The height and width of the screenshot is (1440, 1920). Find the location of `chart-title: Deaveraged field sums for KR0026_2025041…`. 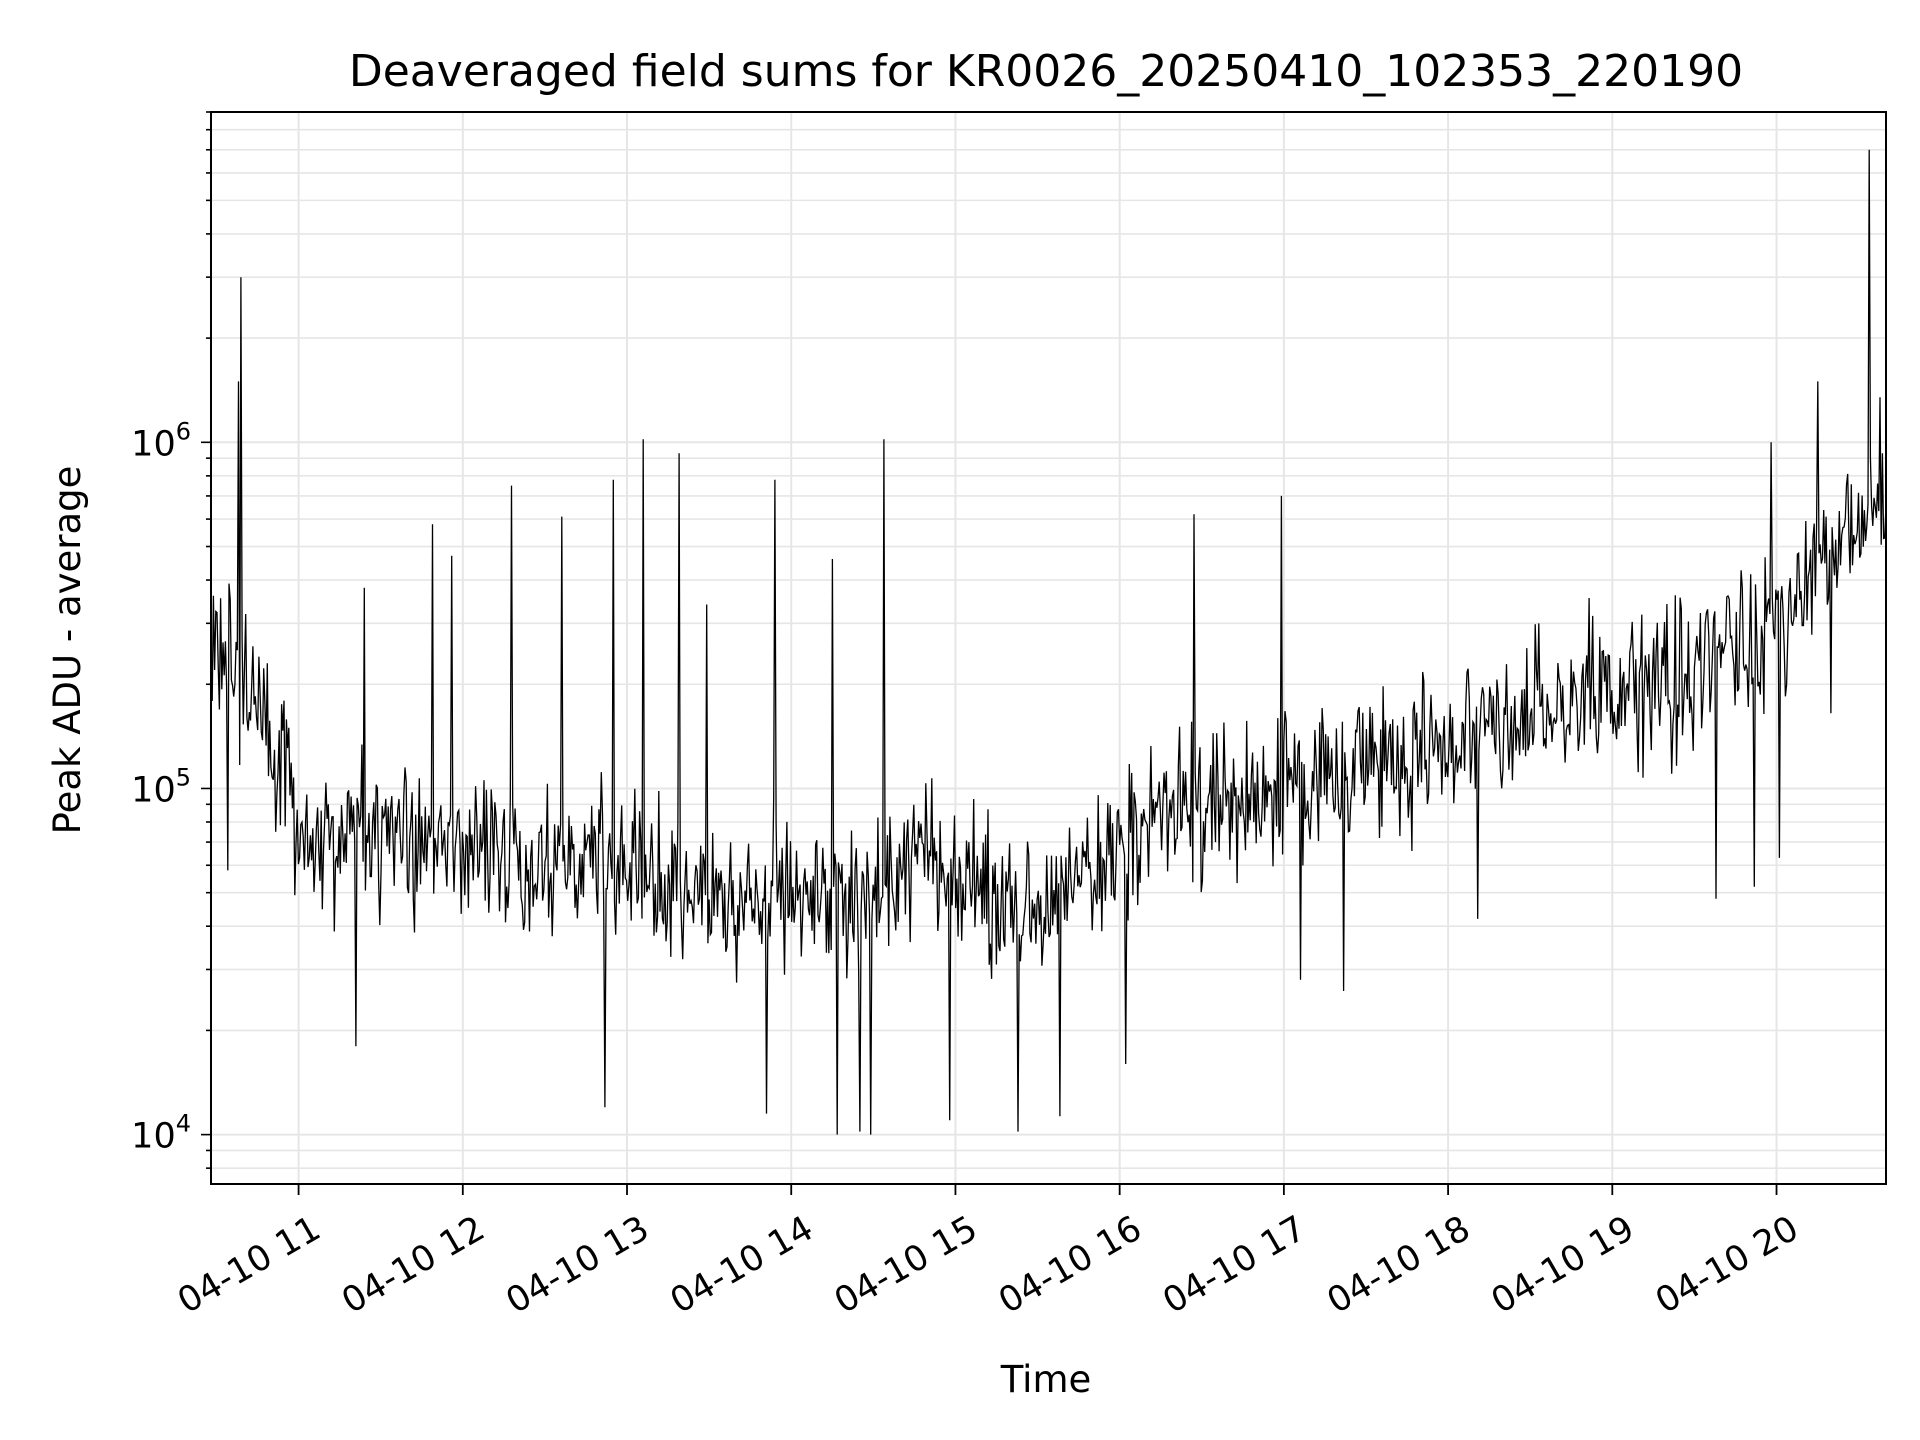

chart-title: Deaveraged field sums for KR0026_2025041… is located at coordinates (1046, 71).